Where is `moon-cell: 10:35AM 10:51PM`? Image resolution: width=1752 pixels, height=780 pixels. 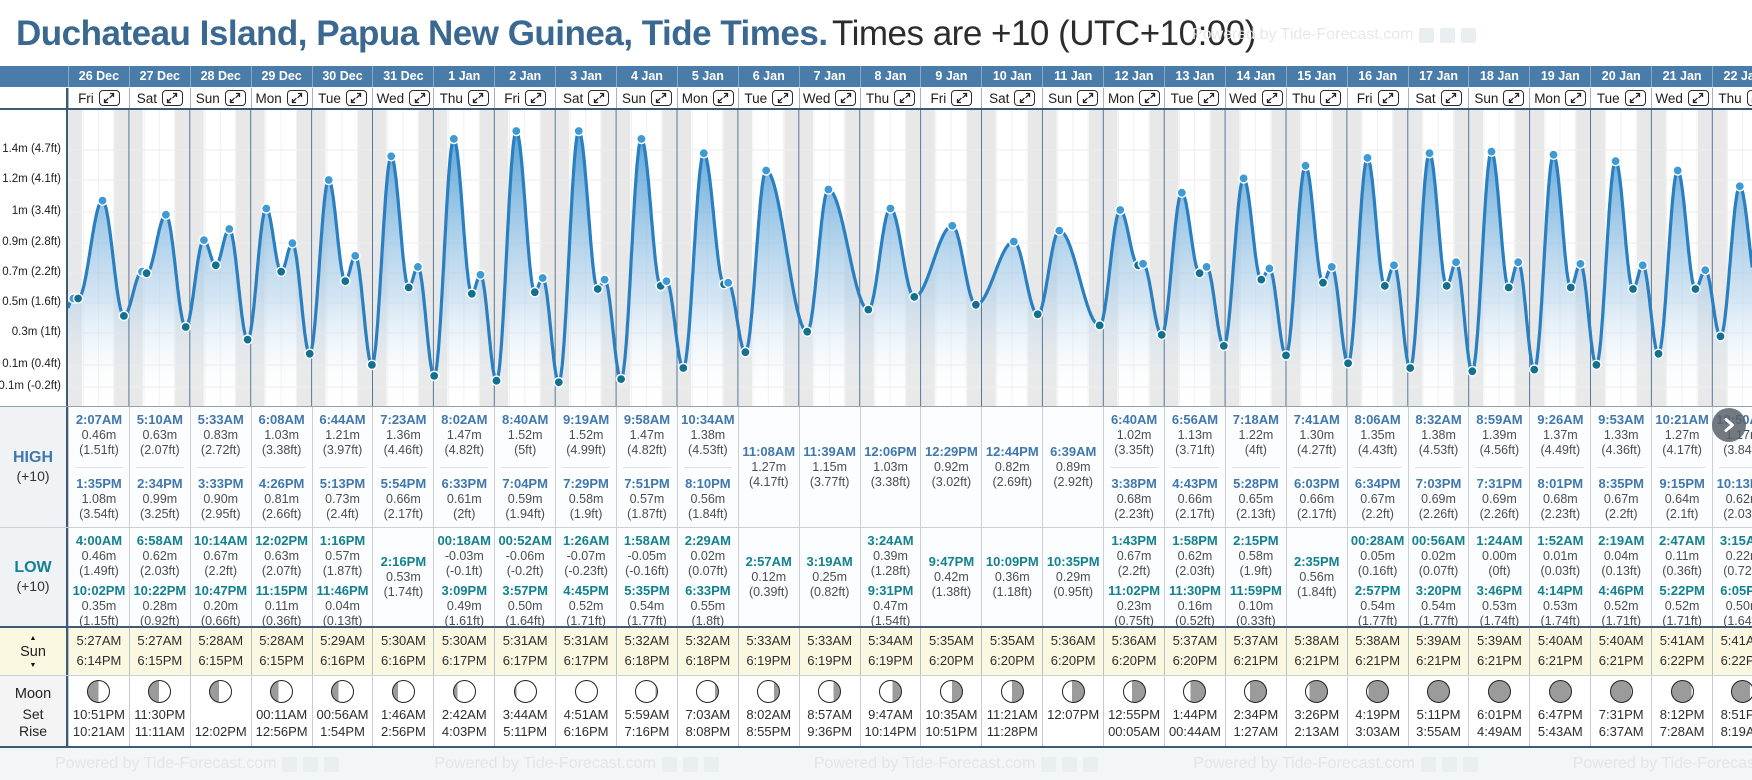 moon-cell: 10:35AM 10:51PM is located at coordinates (950, 711).